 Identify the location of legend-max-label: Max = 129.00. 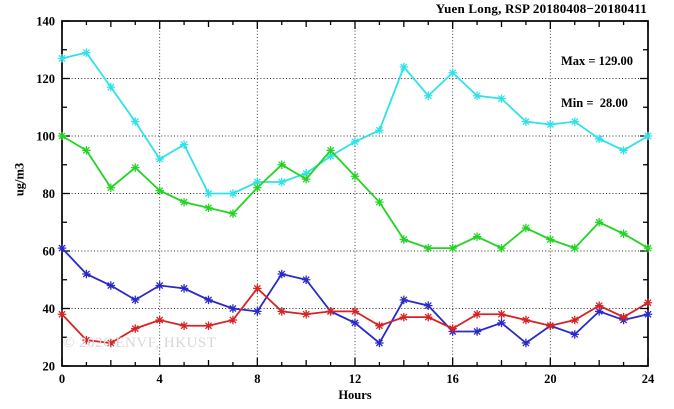
(597, 61).